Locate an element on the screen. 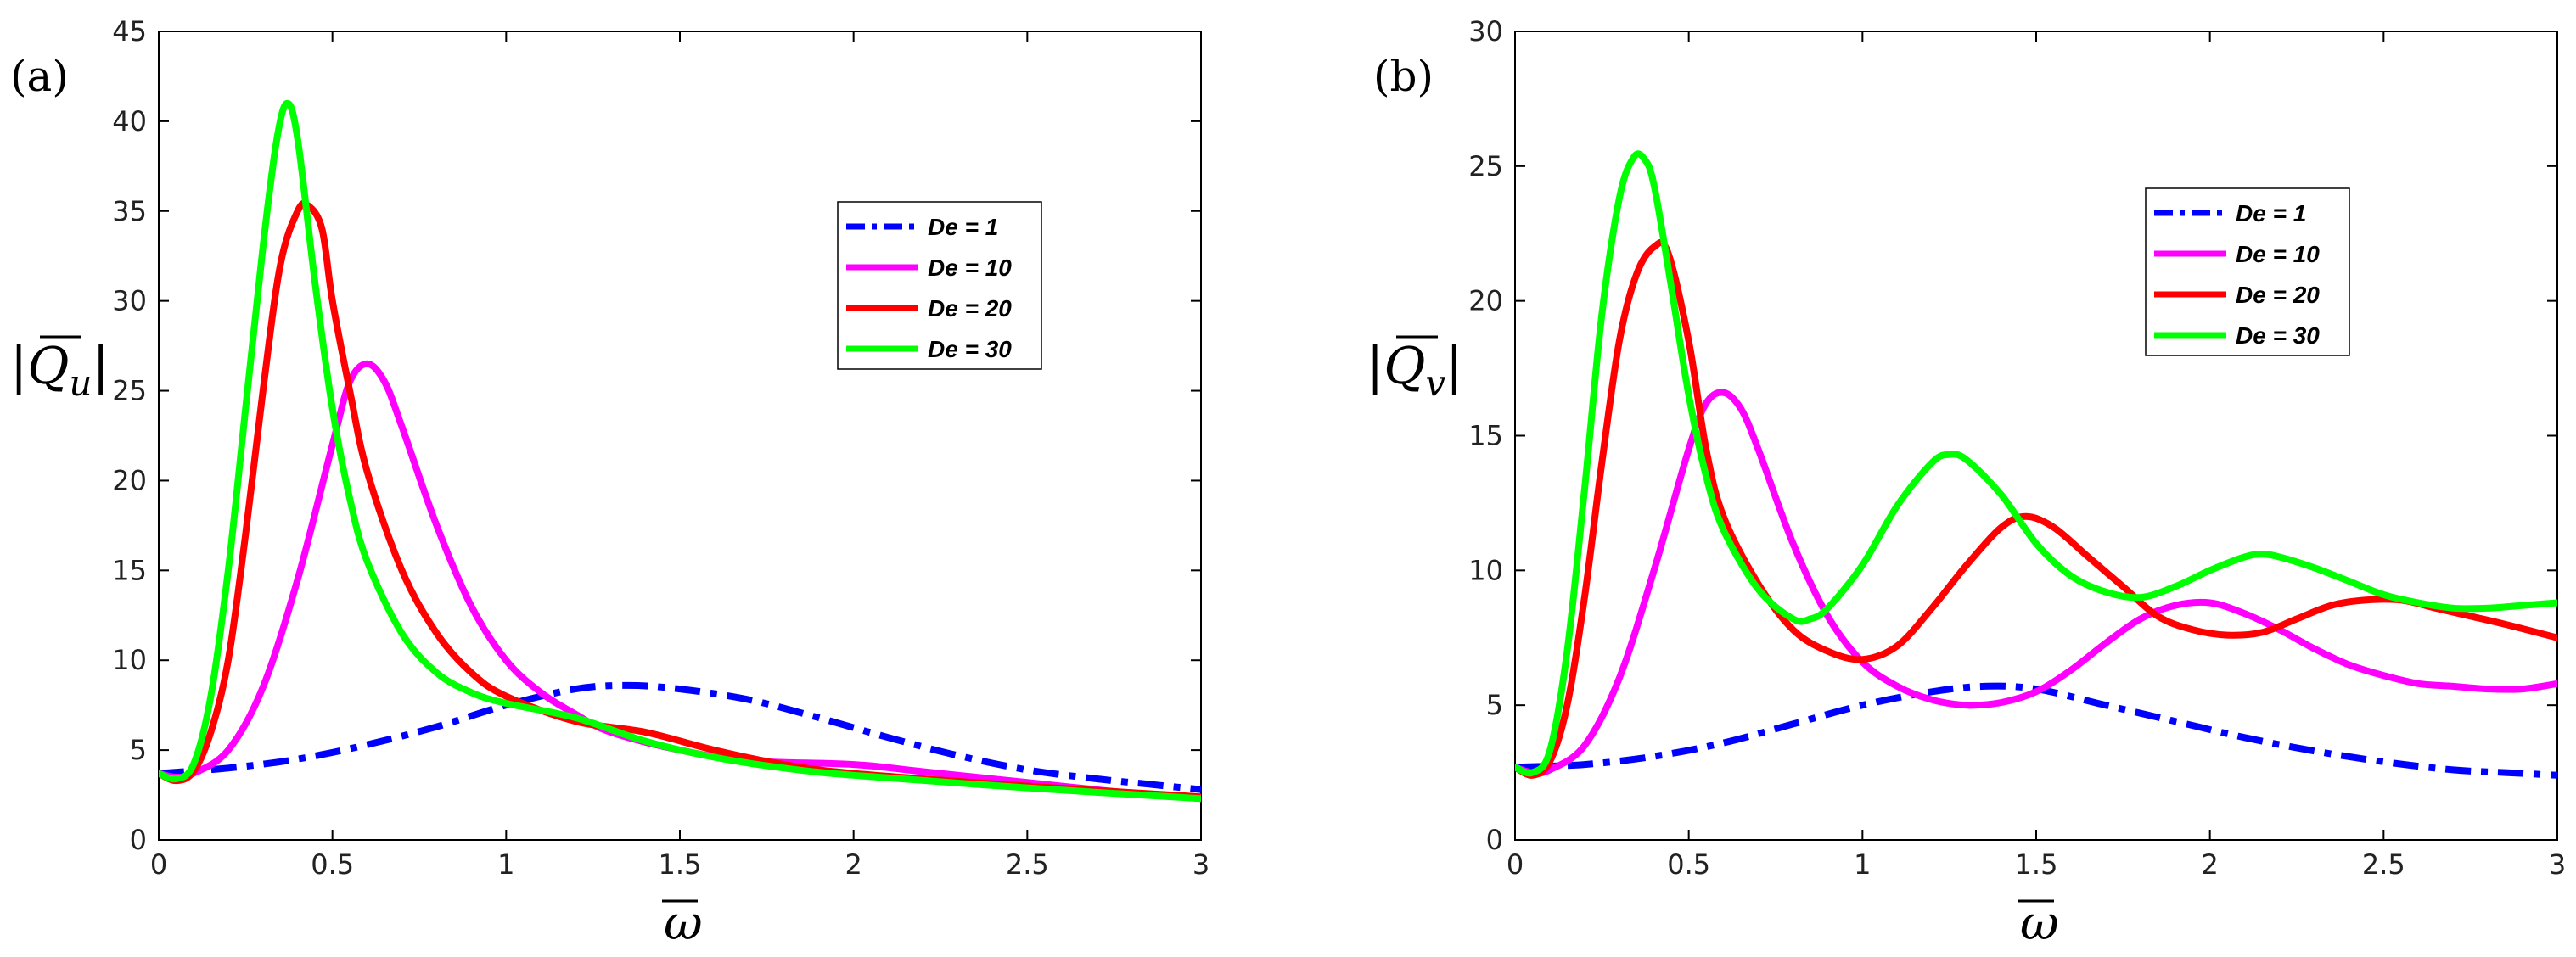 This screenshot has width=2576, height=957. x-axis-label-a: ω is located at coordinates (682, 924).